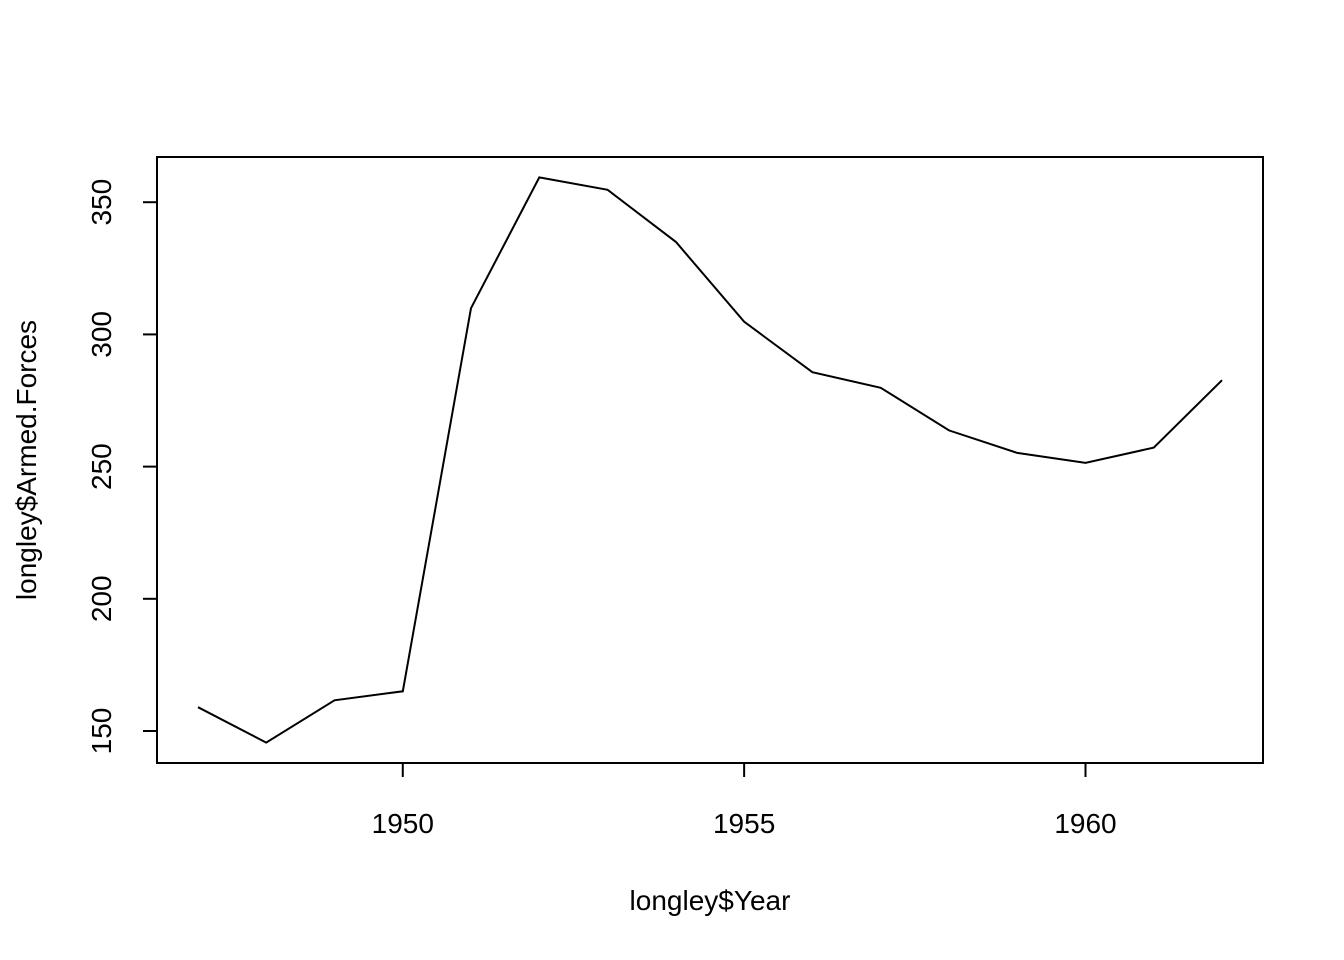 Image resolution: width=1344 pixels, height=960 pixels. What do you see at coordinates (101, 202) in the screenshot?
I see `y-tick-label: 350` at bounding box center [101, 202].